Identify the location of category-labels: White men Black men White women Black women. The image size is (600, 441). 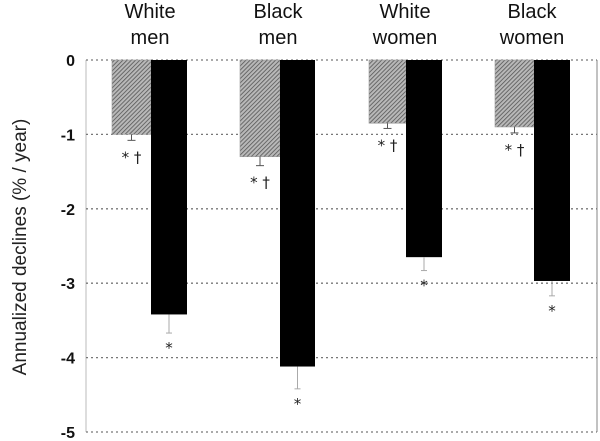
(344, 25).